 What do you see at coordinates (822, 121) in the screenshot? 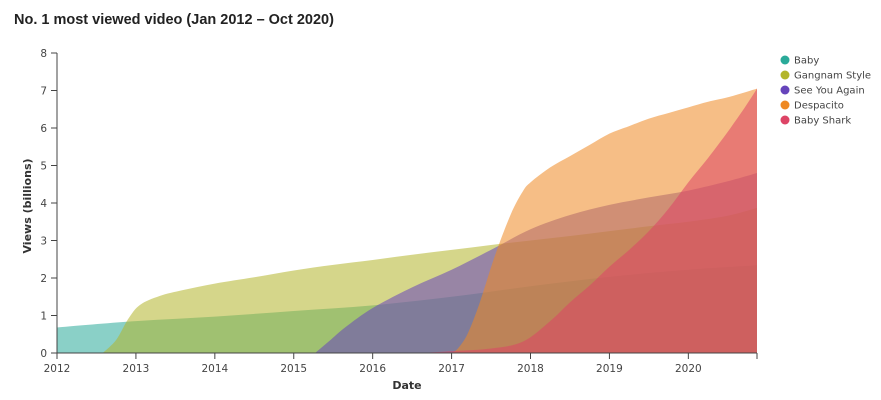
I see `legend-label: Baby Shark` at bounding box center [822, 121].